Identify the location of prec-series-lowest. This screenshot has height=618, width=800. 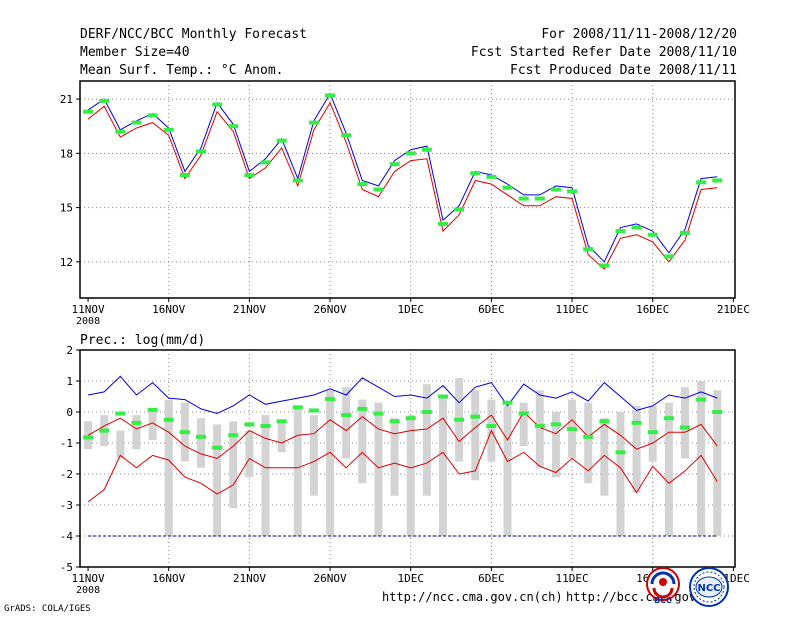
(402, 466).